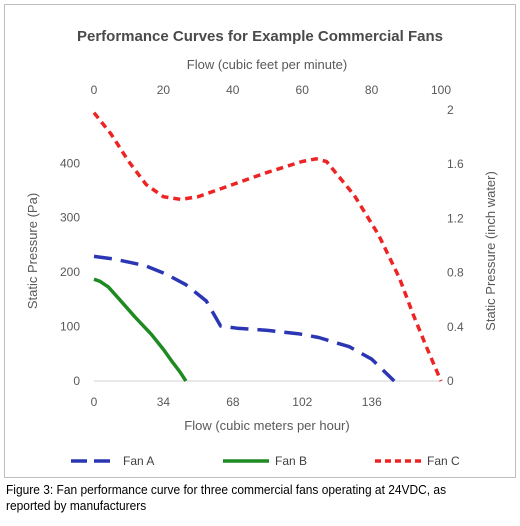 Image resolution: width=520 pixels, height=526 pixels. I want to click on x-top-tick-label: 80, so click(372, 90).